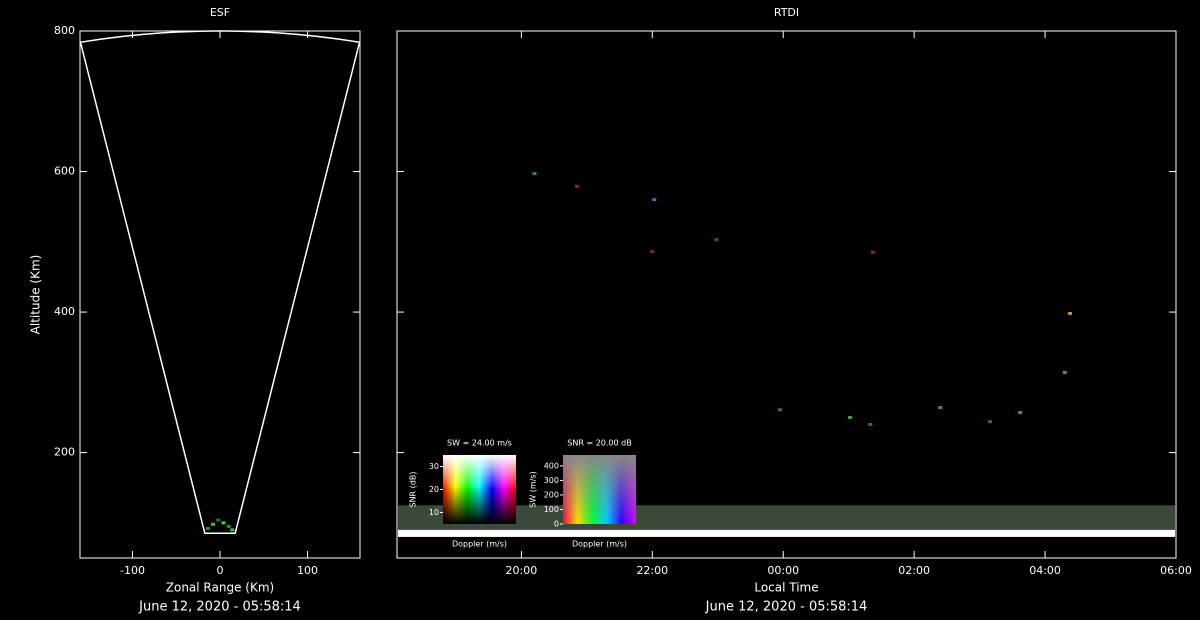 The width and height of the screenshot is (1200, 620). What do you see at coordinates (556, 524) in the screenshot?
I see `color-key-tick-label: 0` at bounding box center [556, 524].